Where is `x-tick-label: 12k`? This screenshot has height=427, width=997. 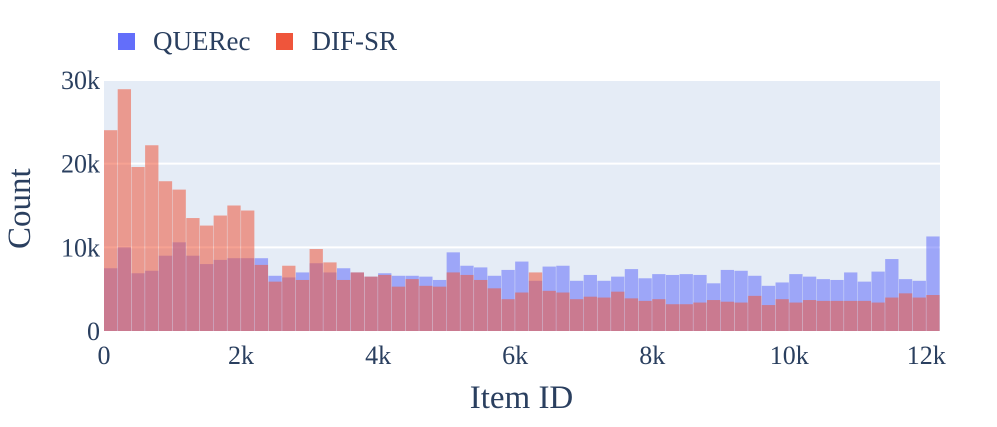
x-tick-label: 12k is located at coordinates (926, 355).